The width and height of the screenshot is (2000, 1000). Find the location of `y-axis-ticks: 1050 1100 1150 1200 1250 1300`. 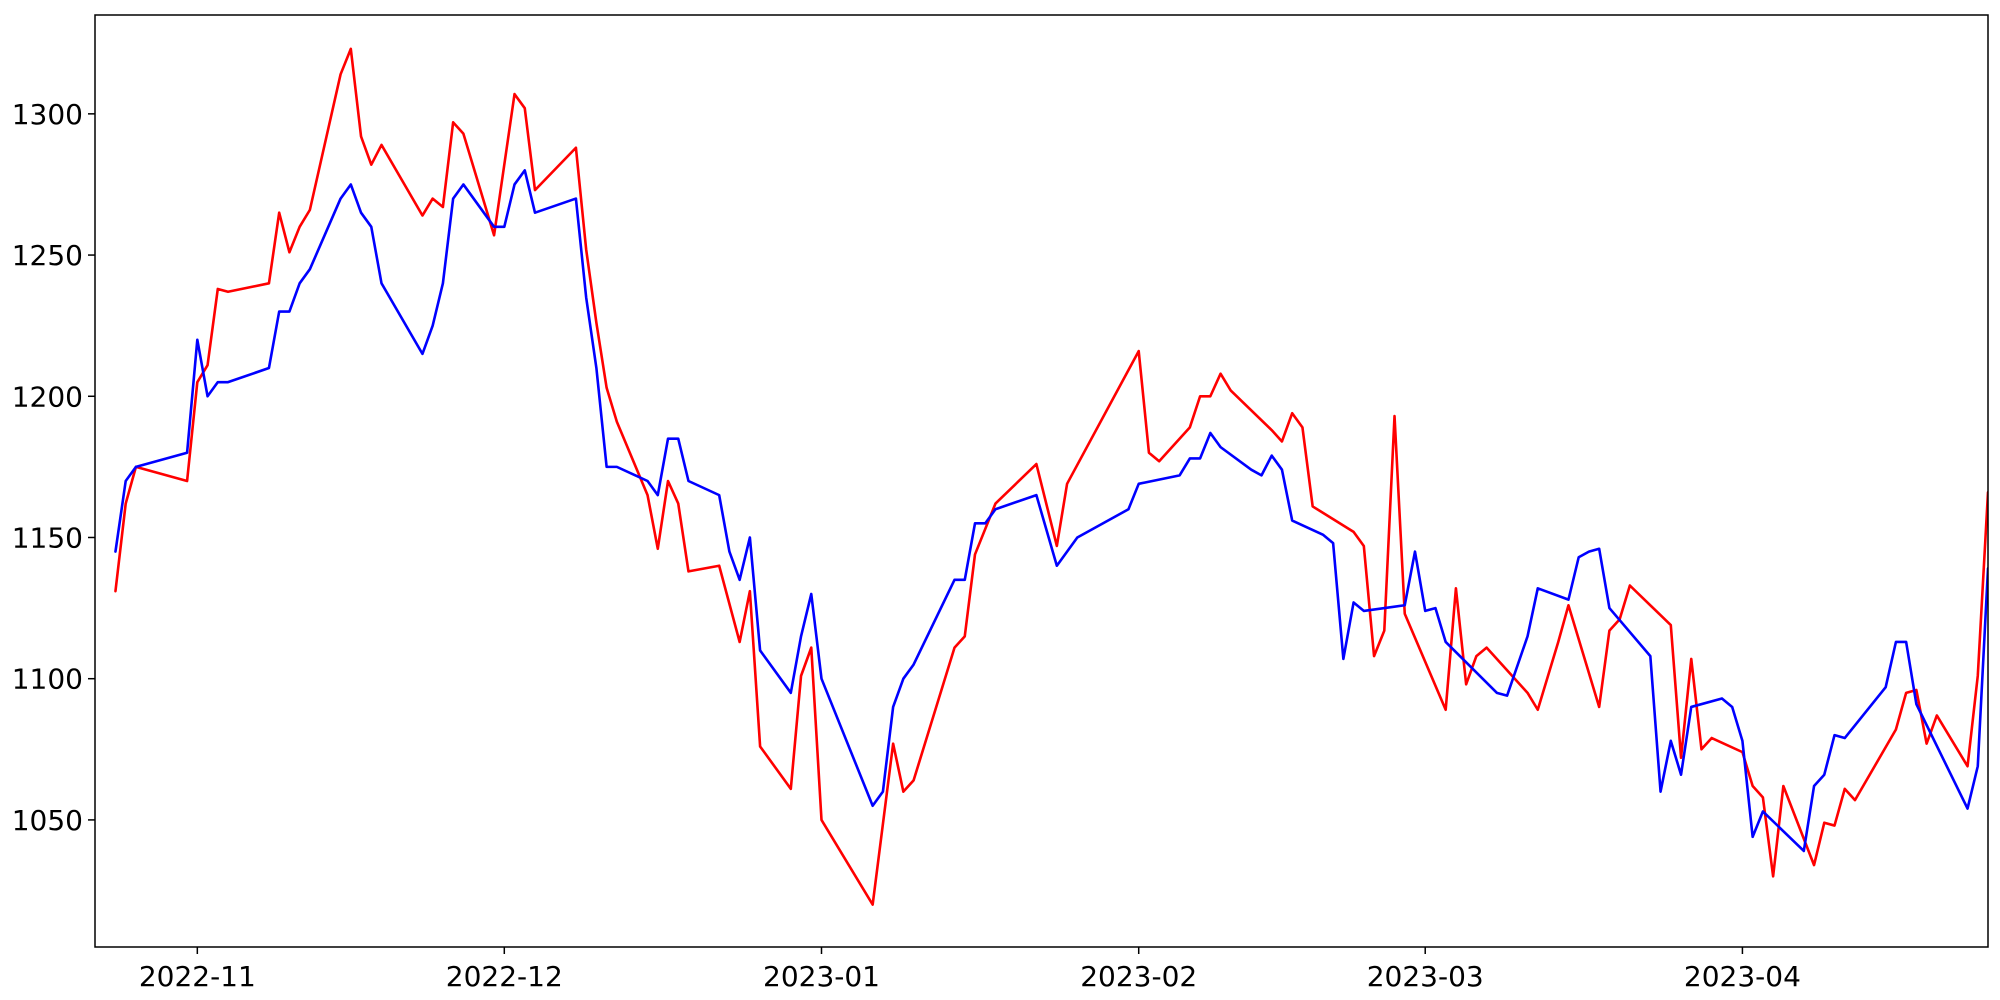

y-axis-ticks: 1050 1100 1150 1200 1250 1300 is located at coordinates (53, 467).